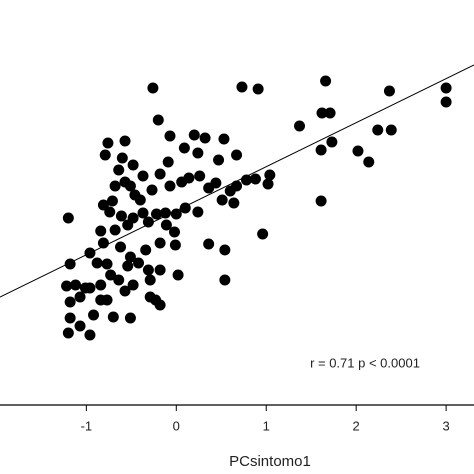 This screenshot has height=474, width=474. Describe the element at coordinates (365, 362) in the screenshot. I see `annotation: r = 0.71 p < 0.0001` at that location.